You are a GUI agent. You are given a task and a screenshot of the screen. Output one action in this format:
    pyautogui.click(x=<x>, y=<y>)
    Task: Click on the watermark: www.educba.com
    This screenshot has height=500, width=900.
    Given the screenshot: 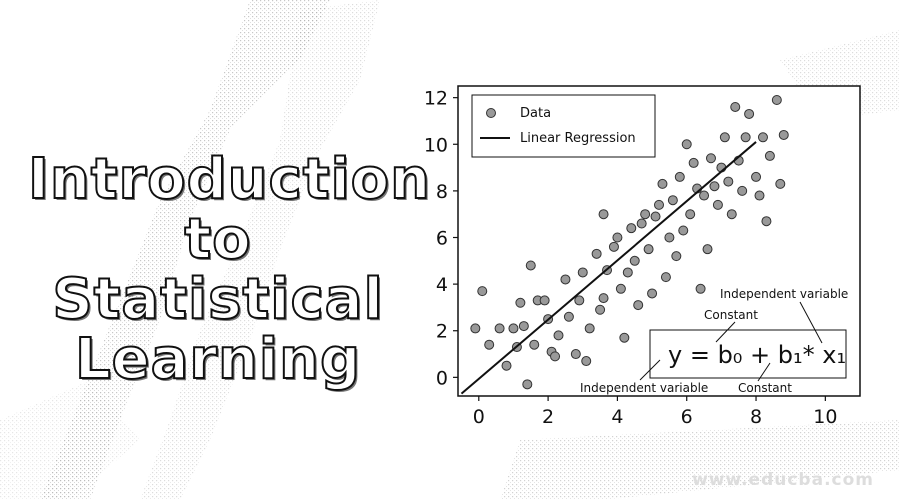 What is the action you would take?
    pyautogui.click(x=783, y=480)
    